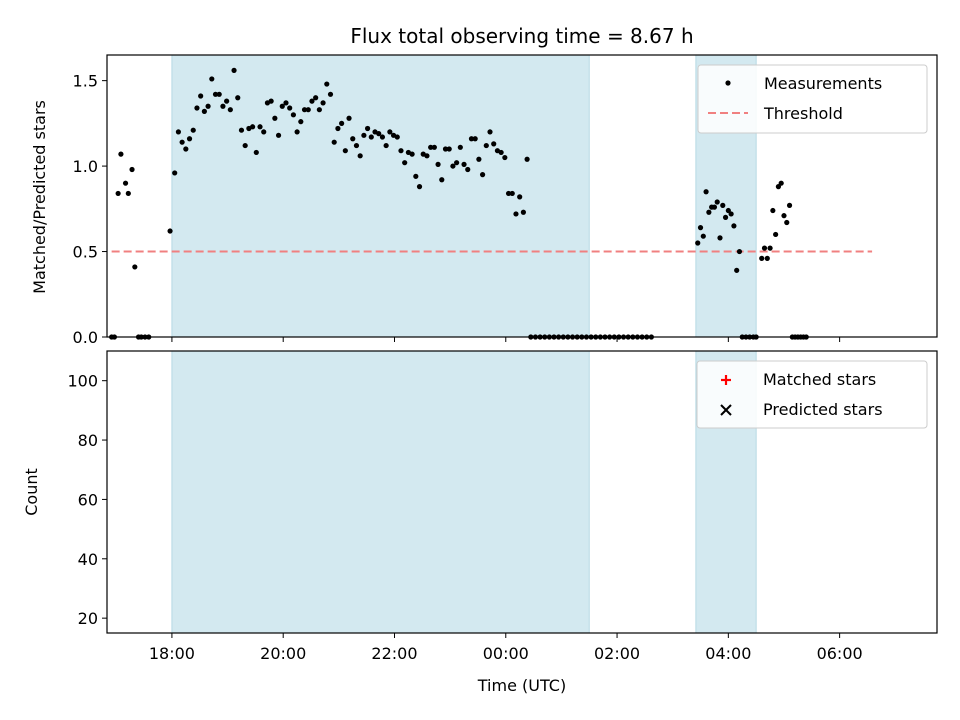  I want to click on x-tick-label: 00:00, so click(506, 653).